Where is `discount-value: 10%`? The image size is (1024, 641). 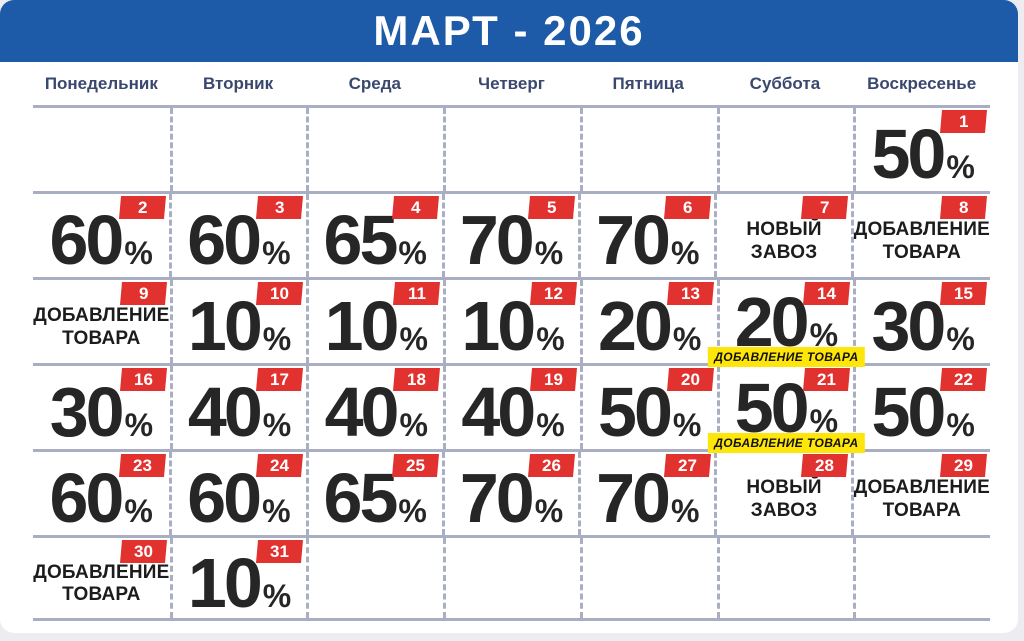 discount-value: 10% is located at coordinates (239, 582).